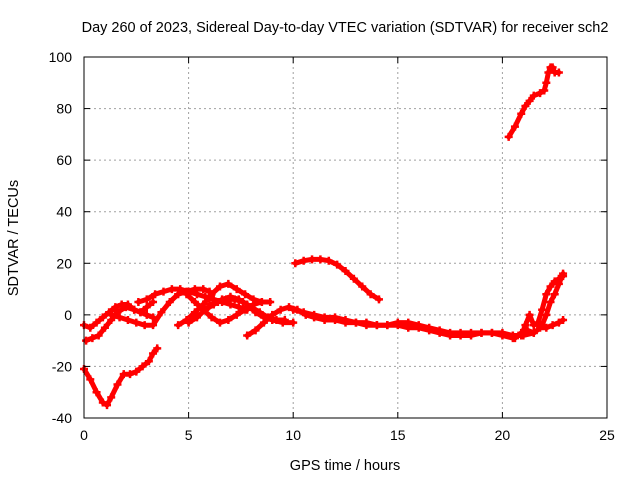 Image resolution: width=640 pixels, height=480 pixels. What do you see at coordinates (189, 435) in the screenshot?
I see `x-tick-label: 5` at bounding box center [189, 435].